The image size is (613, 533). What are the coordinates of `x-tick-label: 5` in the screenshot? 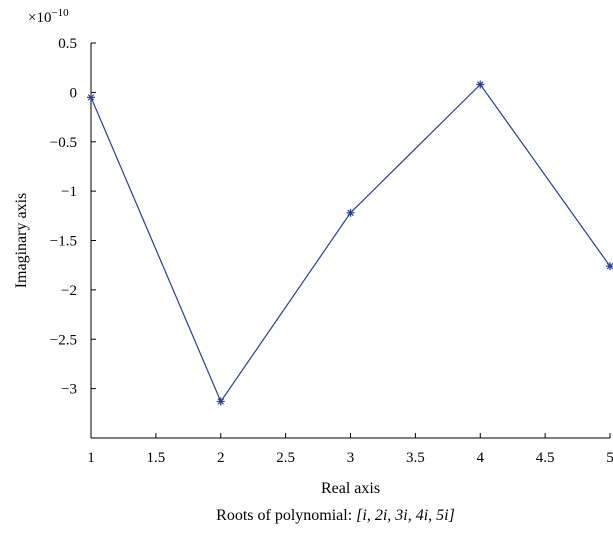 It's located at (609, 458).